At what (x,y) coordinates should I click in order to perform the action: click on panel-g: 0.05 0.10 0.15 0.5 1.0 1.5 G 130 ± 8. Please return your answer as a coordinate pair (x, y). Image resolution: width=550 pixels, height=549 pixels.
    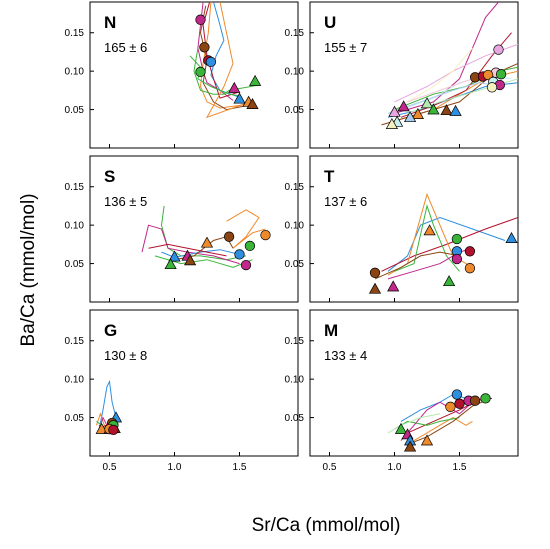
    Looking at the image, I should click on (182, 391).